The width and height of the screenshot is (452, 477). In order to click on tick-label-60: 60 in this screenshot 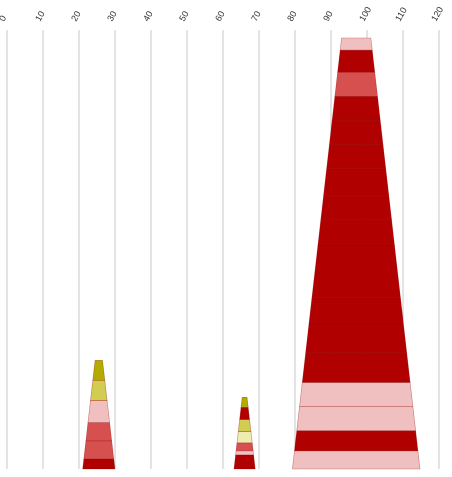, I will do `click(220, 16)`.